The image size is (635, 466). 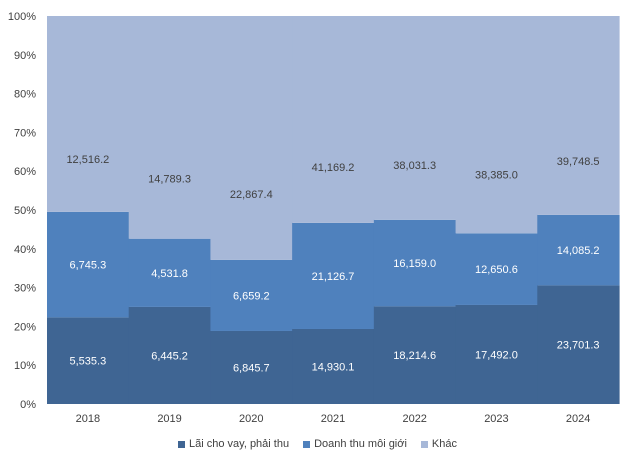 What do you see at coordinates (25, 289) in the screenshot?
I see `y-tick-label: 30%` at bounding box center [25, 289].